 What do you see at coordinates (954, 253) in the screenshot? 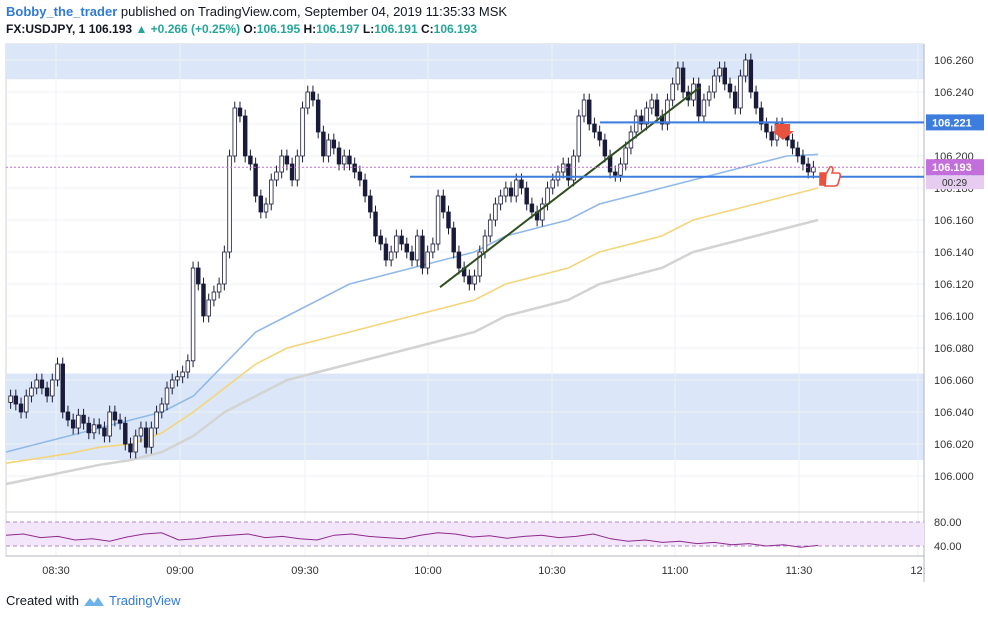
I see `y-tick-label: 106.140` at bounding box center [954, 253].